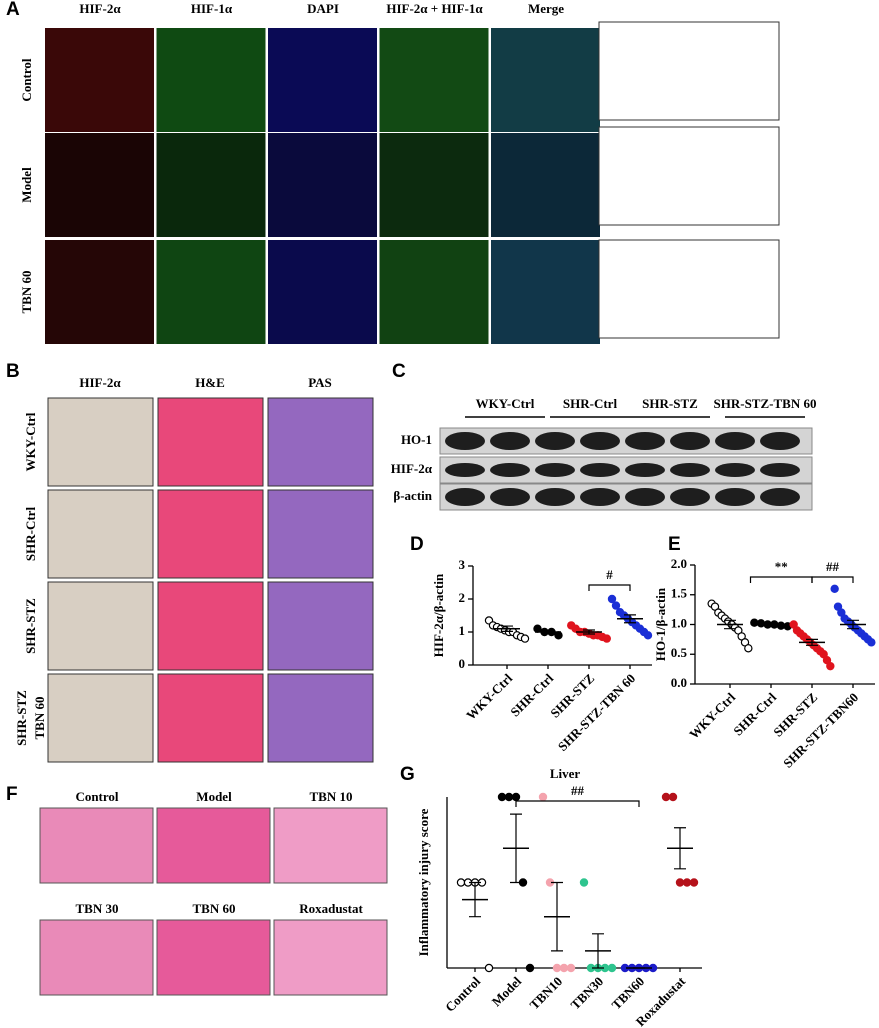  What do you see at coordinates (505, 403) in the screenshot?
I see `group-label: WKY-Ctrl` at bounding box center [505, 403].